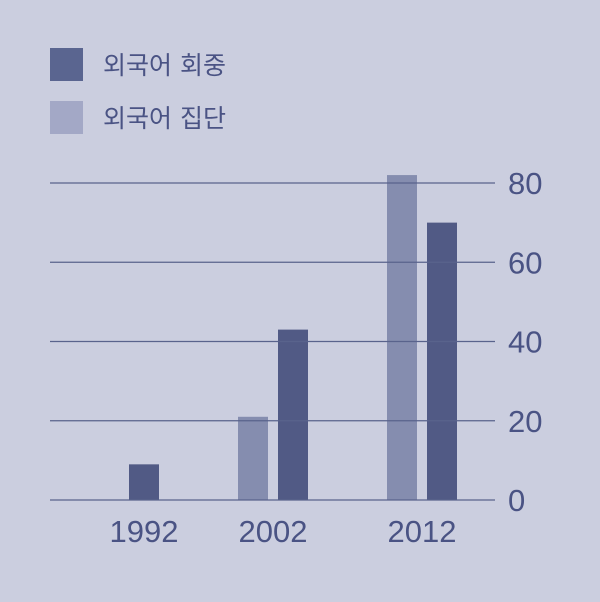 The image size is (600, 602). Describe the element at coordinates (164, 118) in the screenshot. I see `legend-label-group: 외국어 집단` at that location.